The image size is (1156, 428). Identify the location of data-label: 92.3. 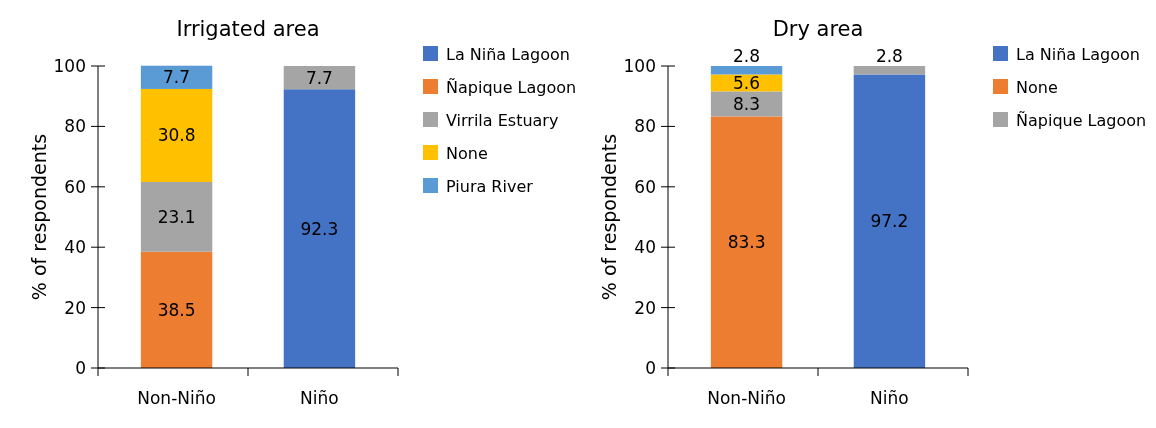
(319, 228).